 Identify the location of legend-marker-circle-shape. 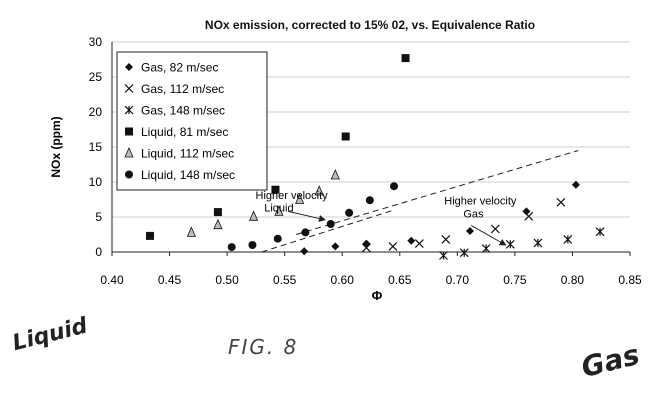
(129, 174).